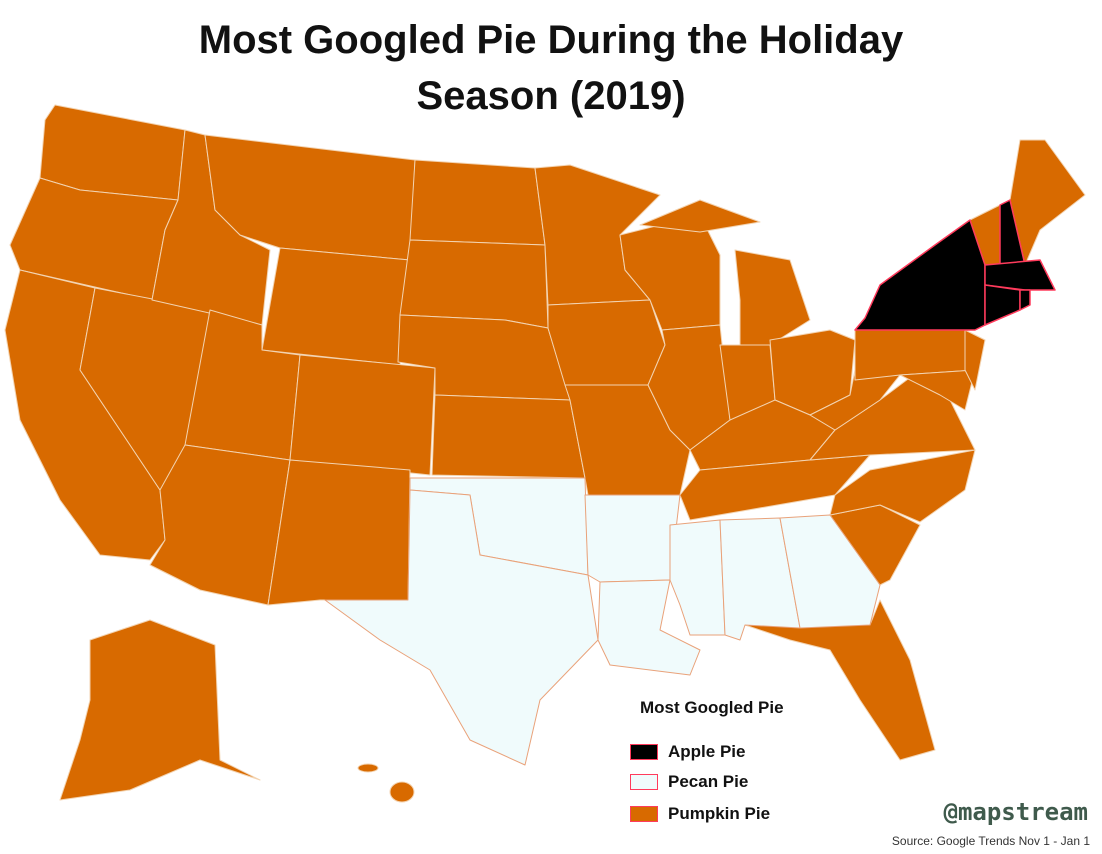  Describe the element at coordinates (362, 415) in the screenshot. I see `colorado` at that location.